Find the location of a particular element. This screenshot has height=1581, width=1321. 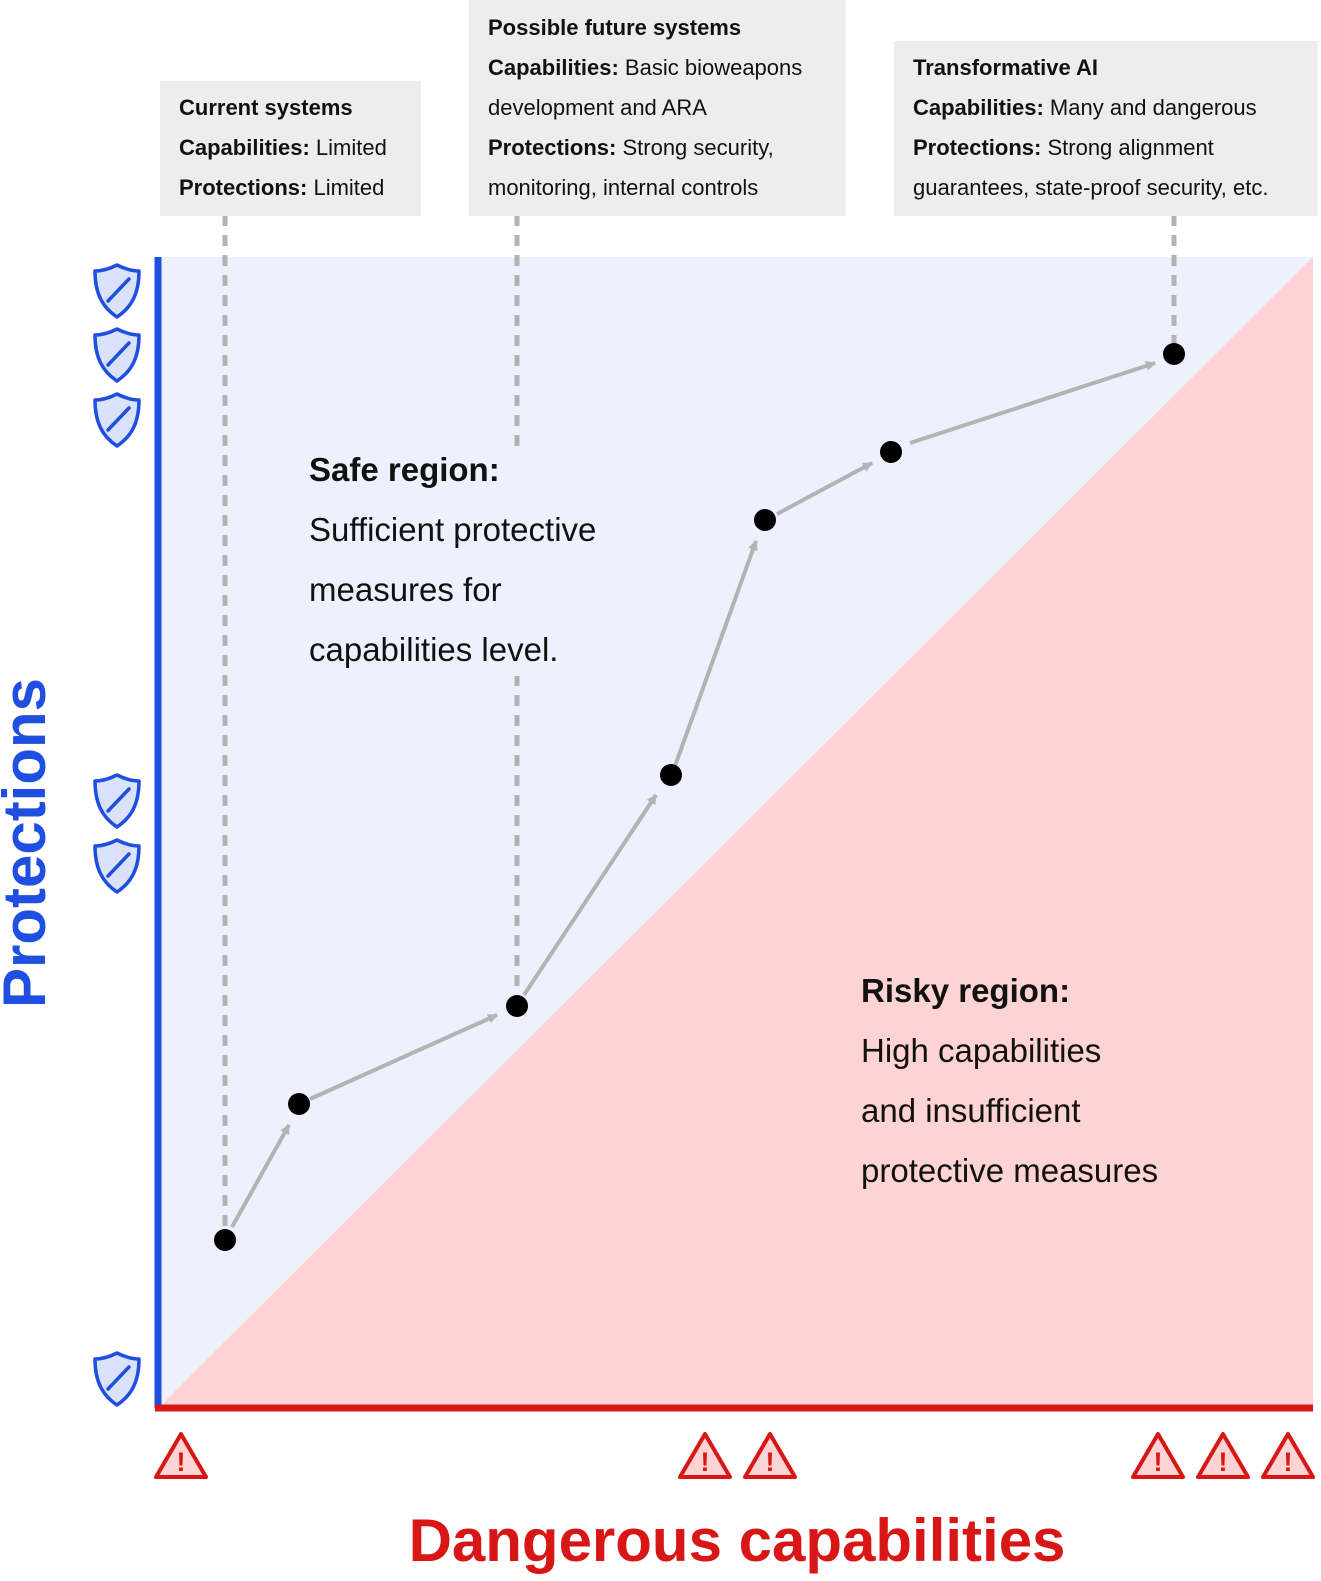

svg-text:guarantees, state-proof securi: guarantees, state-proof security, etc. is located at coordinates (1090, 187).